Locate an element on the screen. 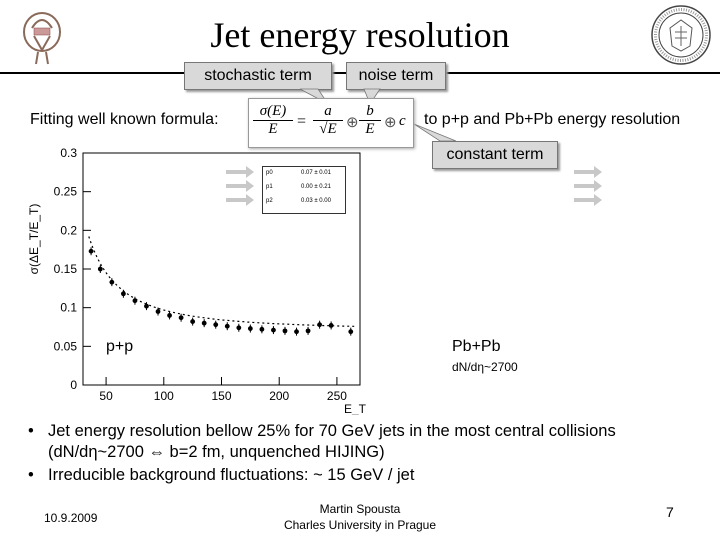 Image resolution: width=720 pixels, height=540 pixels. y-tick-label: 0.25 is located at coordinates (66, 192).